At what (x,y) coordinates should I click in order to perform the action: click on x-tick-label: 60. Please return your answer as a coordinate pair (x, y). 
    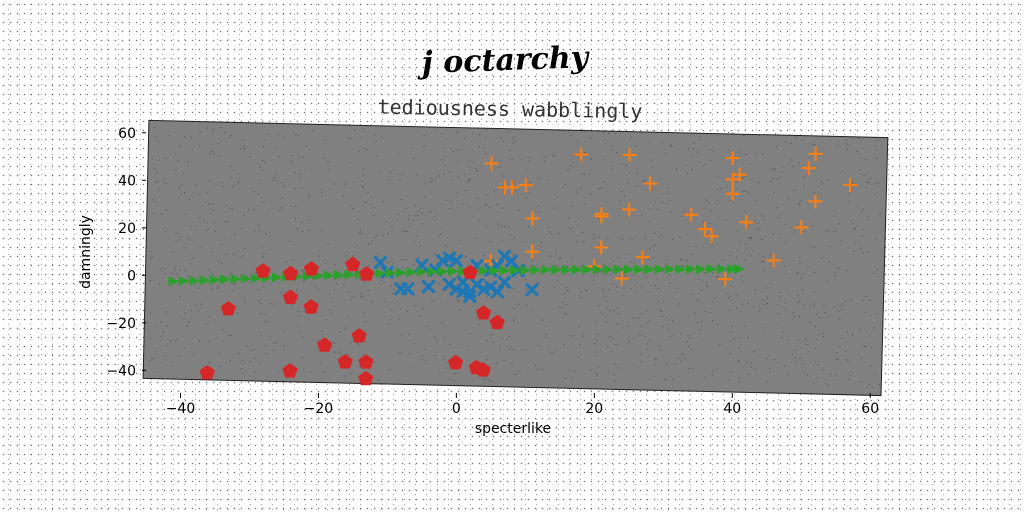
    Looking at the image, I should click on (870, 409).